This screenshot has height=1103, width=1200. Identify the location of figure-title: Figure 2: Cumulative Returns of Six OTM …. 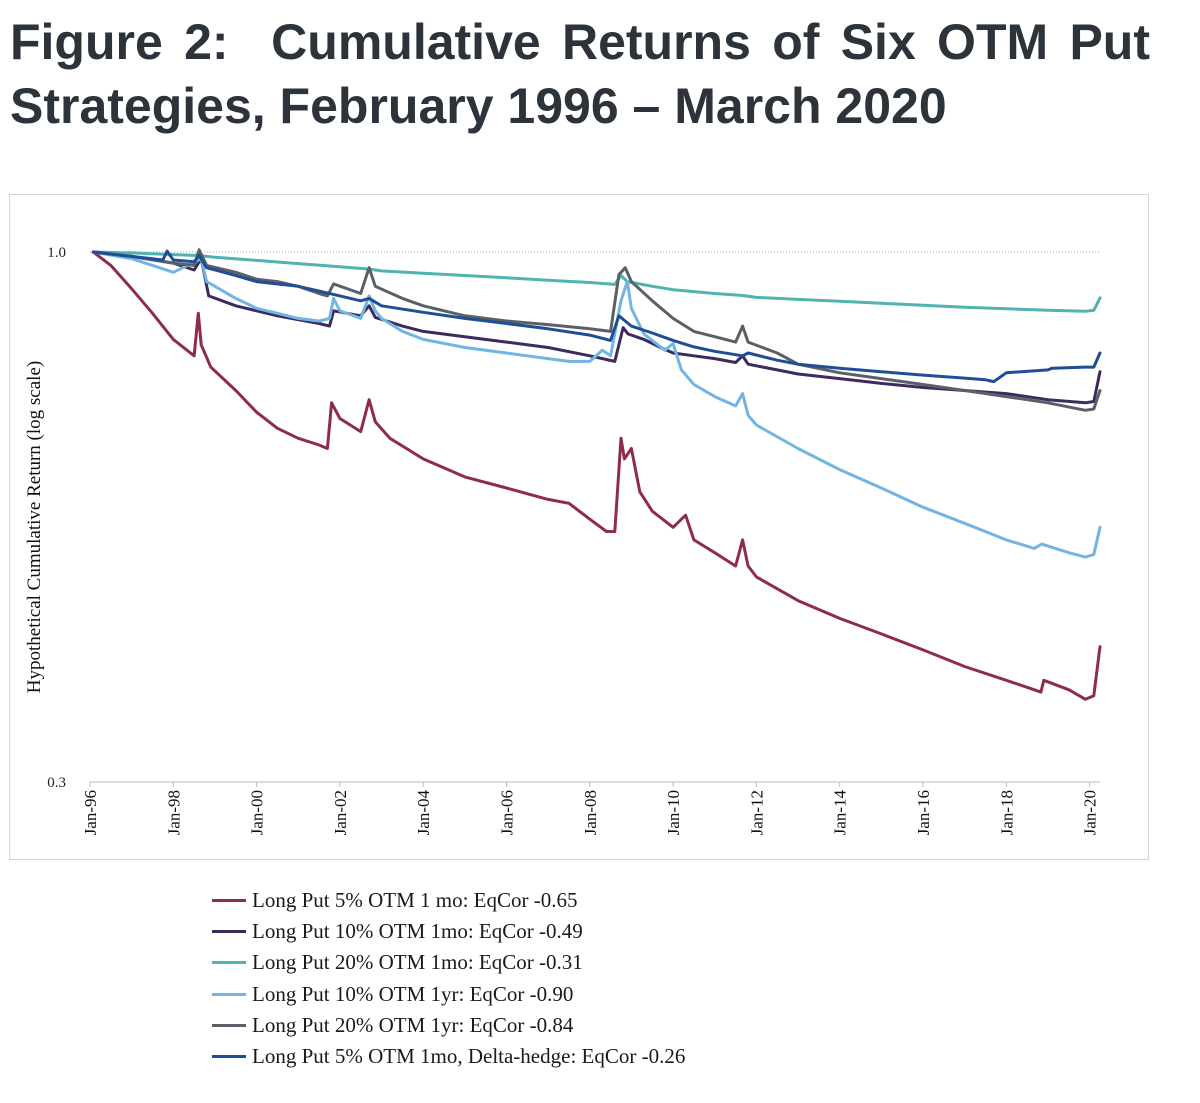
(580, 74).